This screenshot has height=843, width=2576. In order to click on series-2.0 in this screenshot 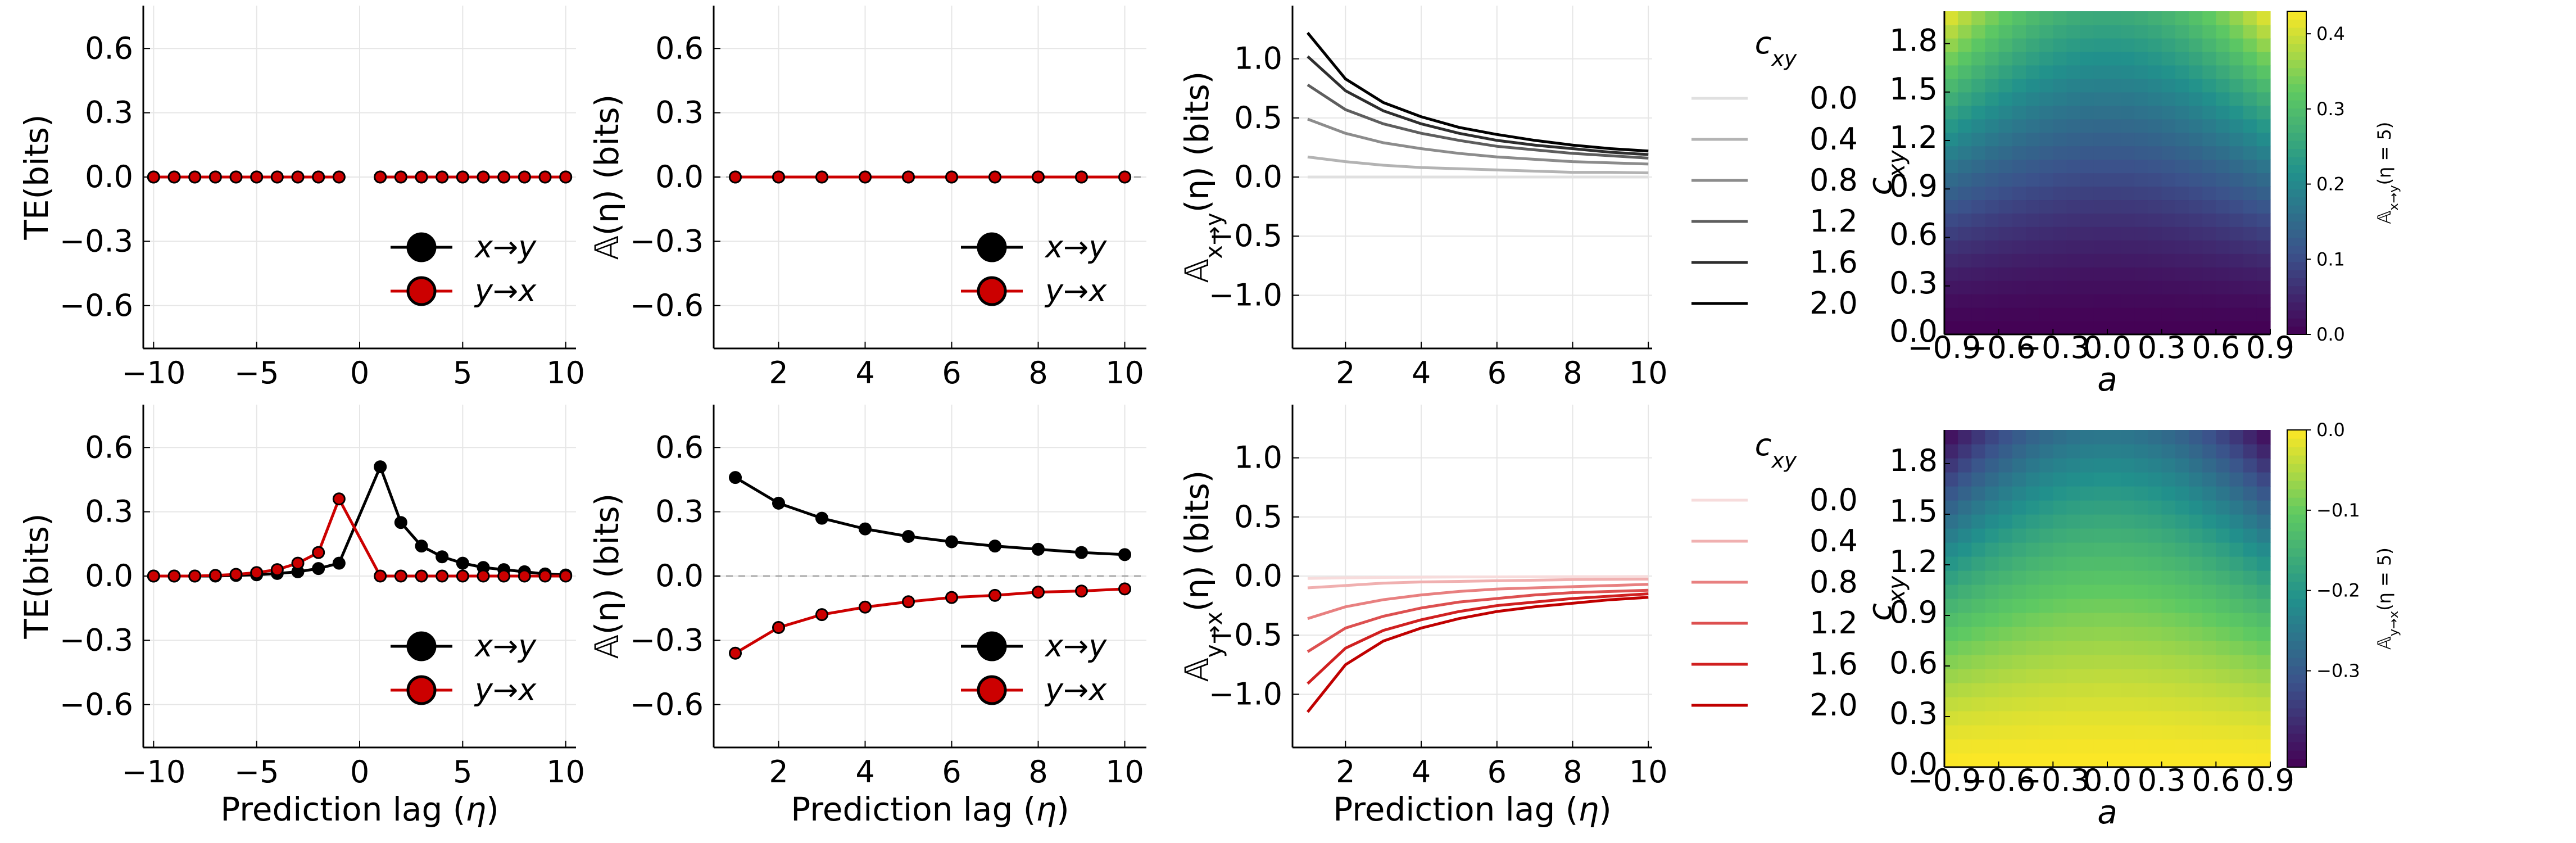, I will do `click(1477, 655)`.